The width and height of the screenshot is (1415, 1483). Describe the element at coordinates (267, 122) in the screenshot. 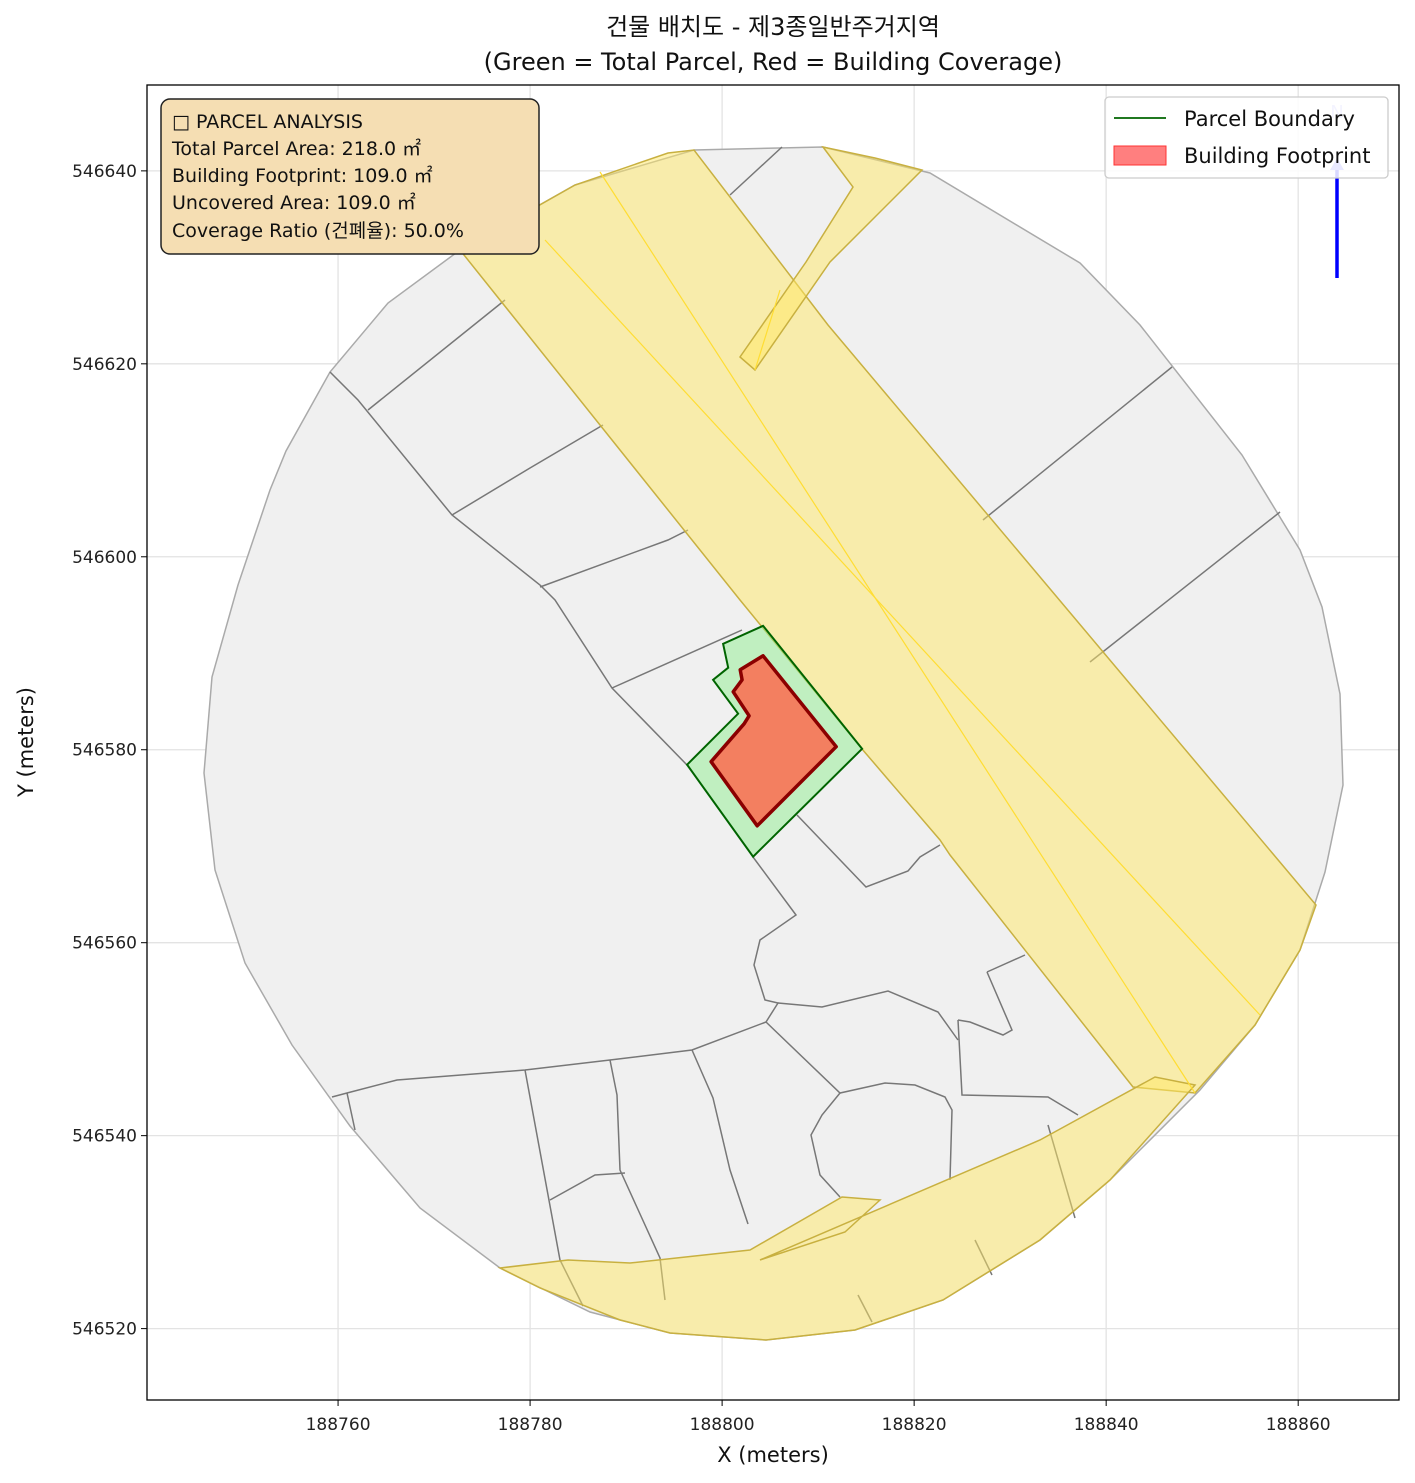

I see `info-heading: □ PARCEL ANALYSIS` at that location.